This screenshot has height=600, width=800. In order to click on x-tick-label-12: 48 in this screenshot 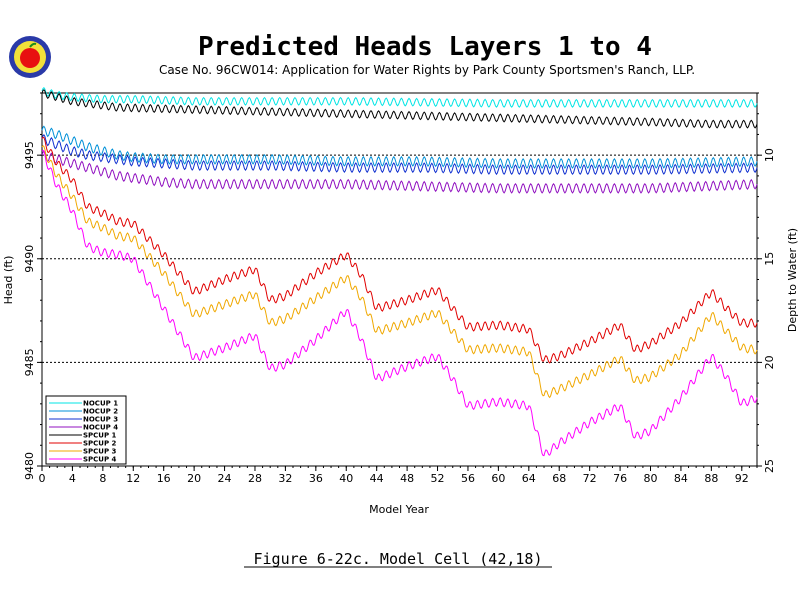, I will do `click(407, 478)`.